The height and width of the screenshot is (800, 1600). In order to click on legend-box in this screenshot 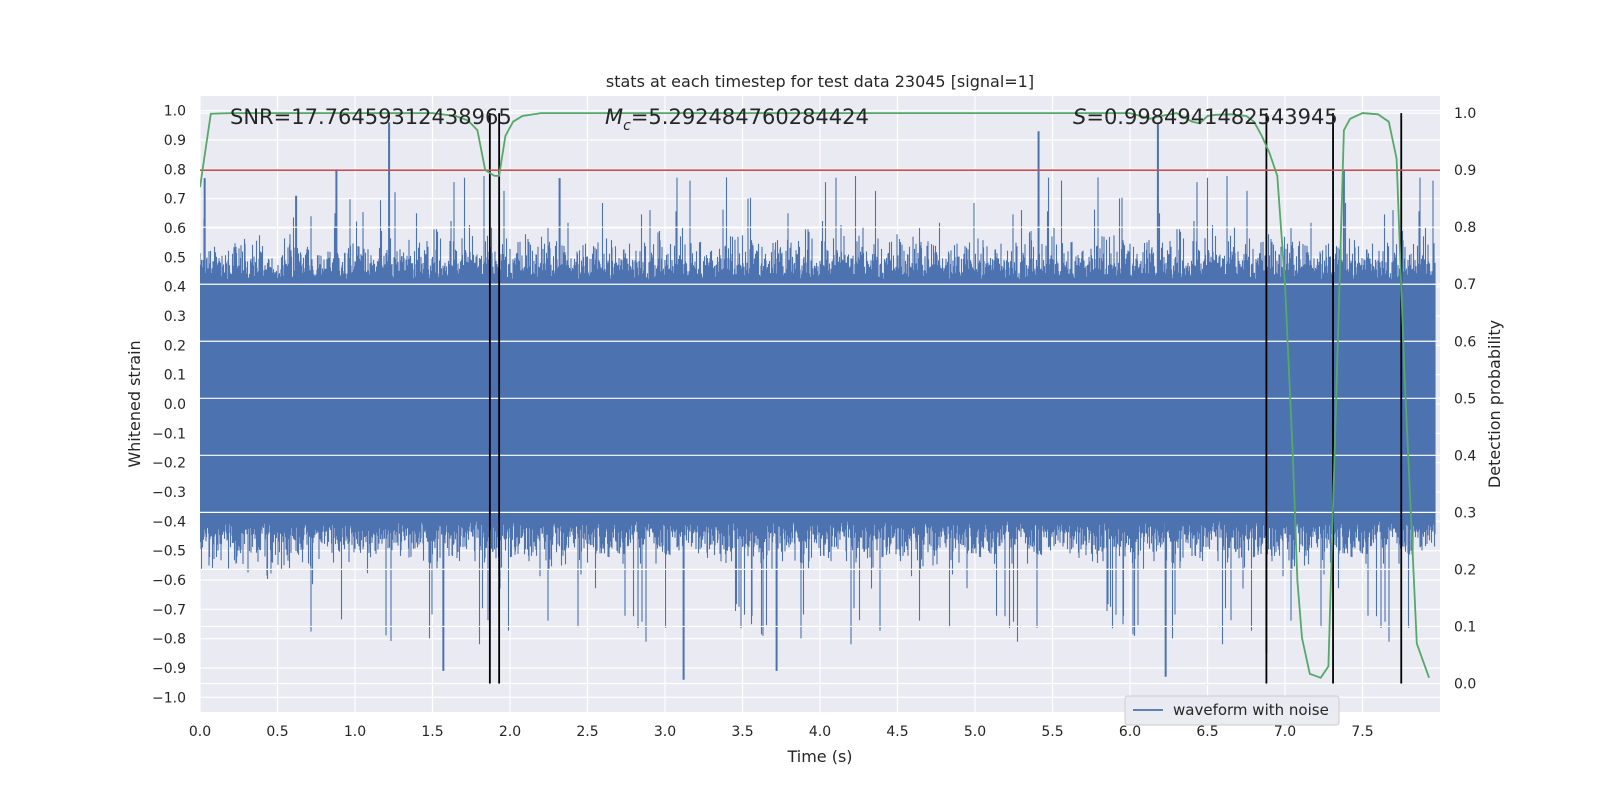, I will do `click(1232, 710)`.